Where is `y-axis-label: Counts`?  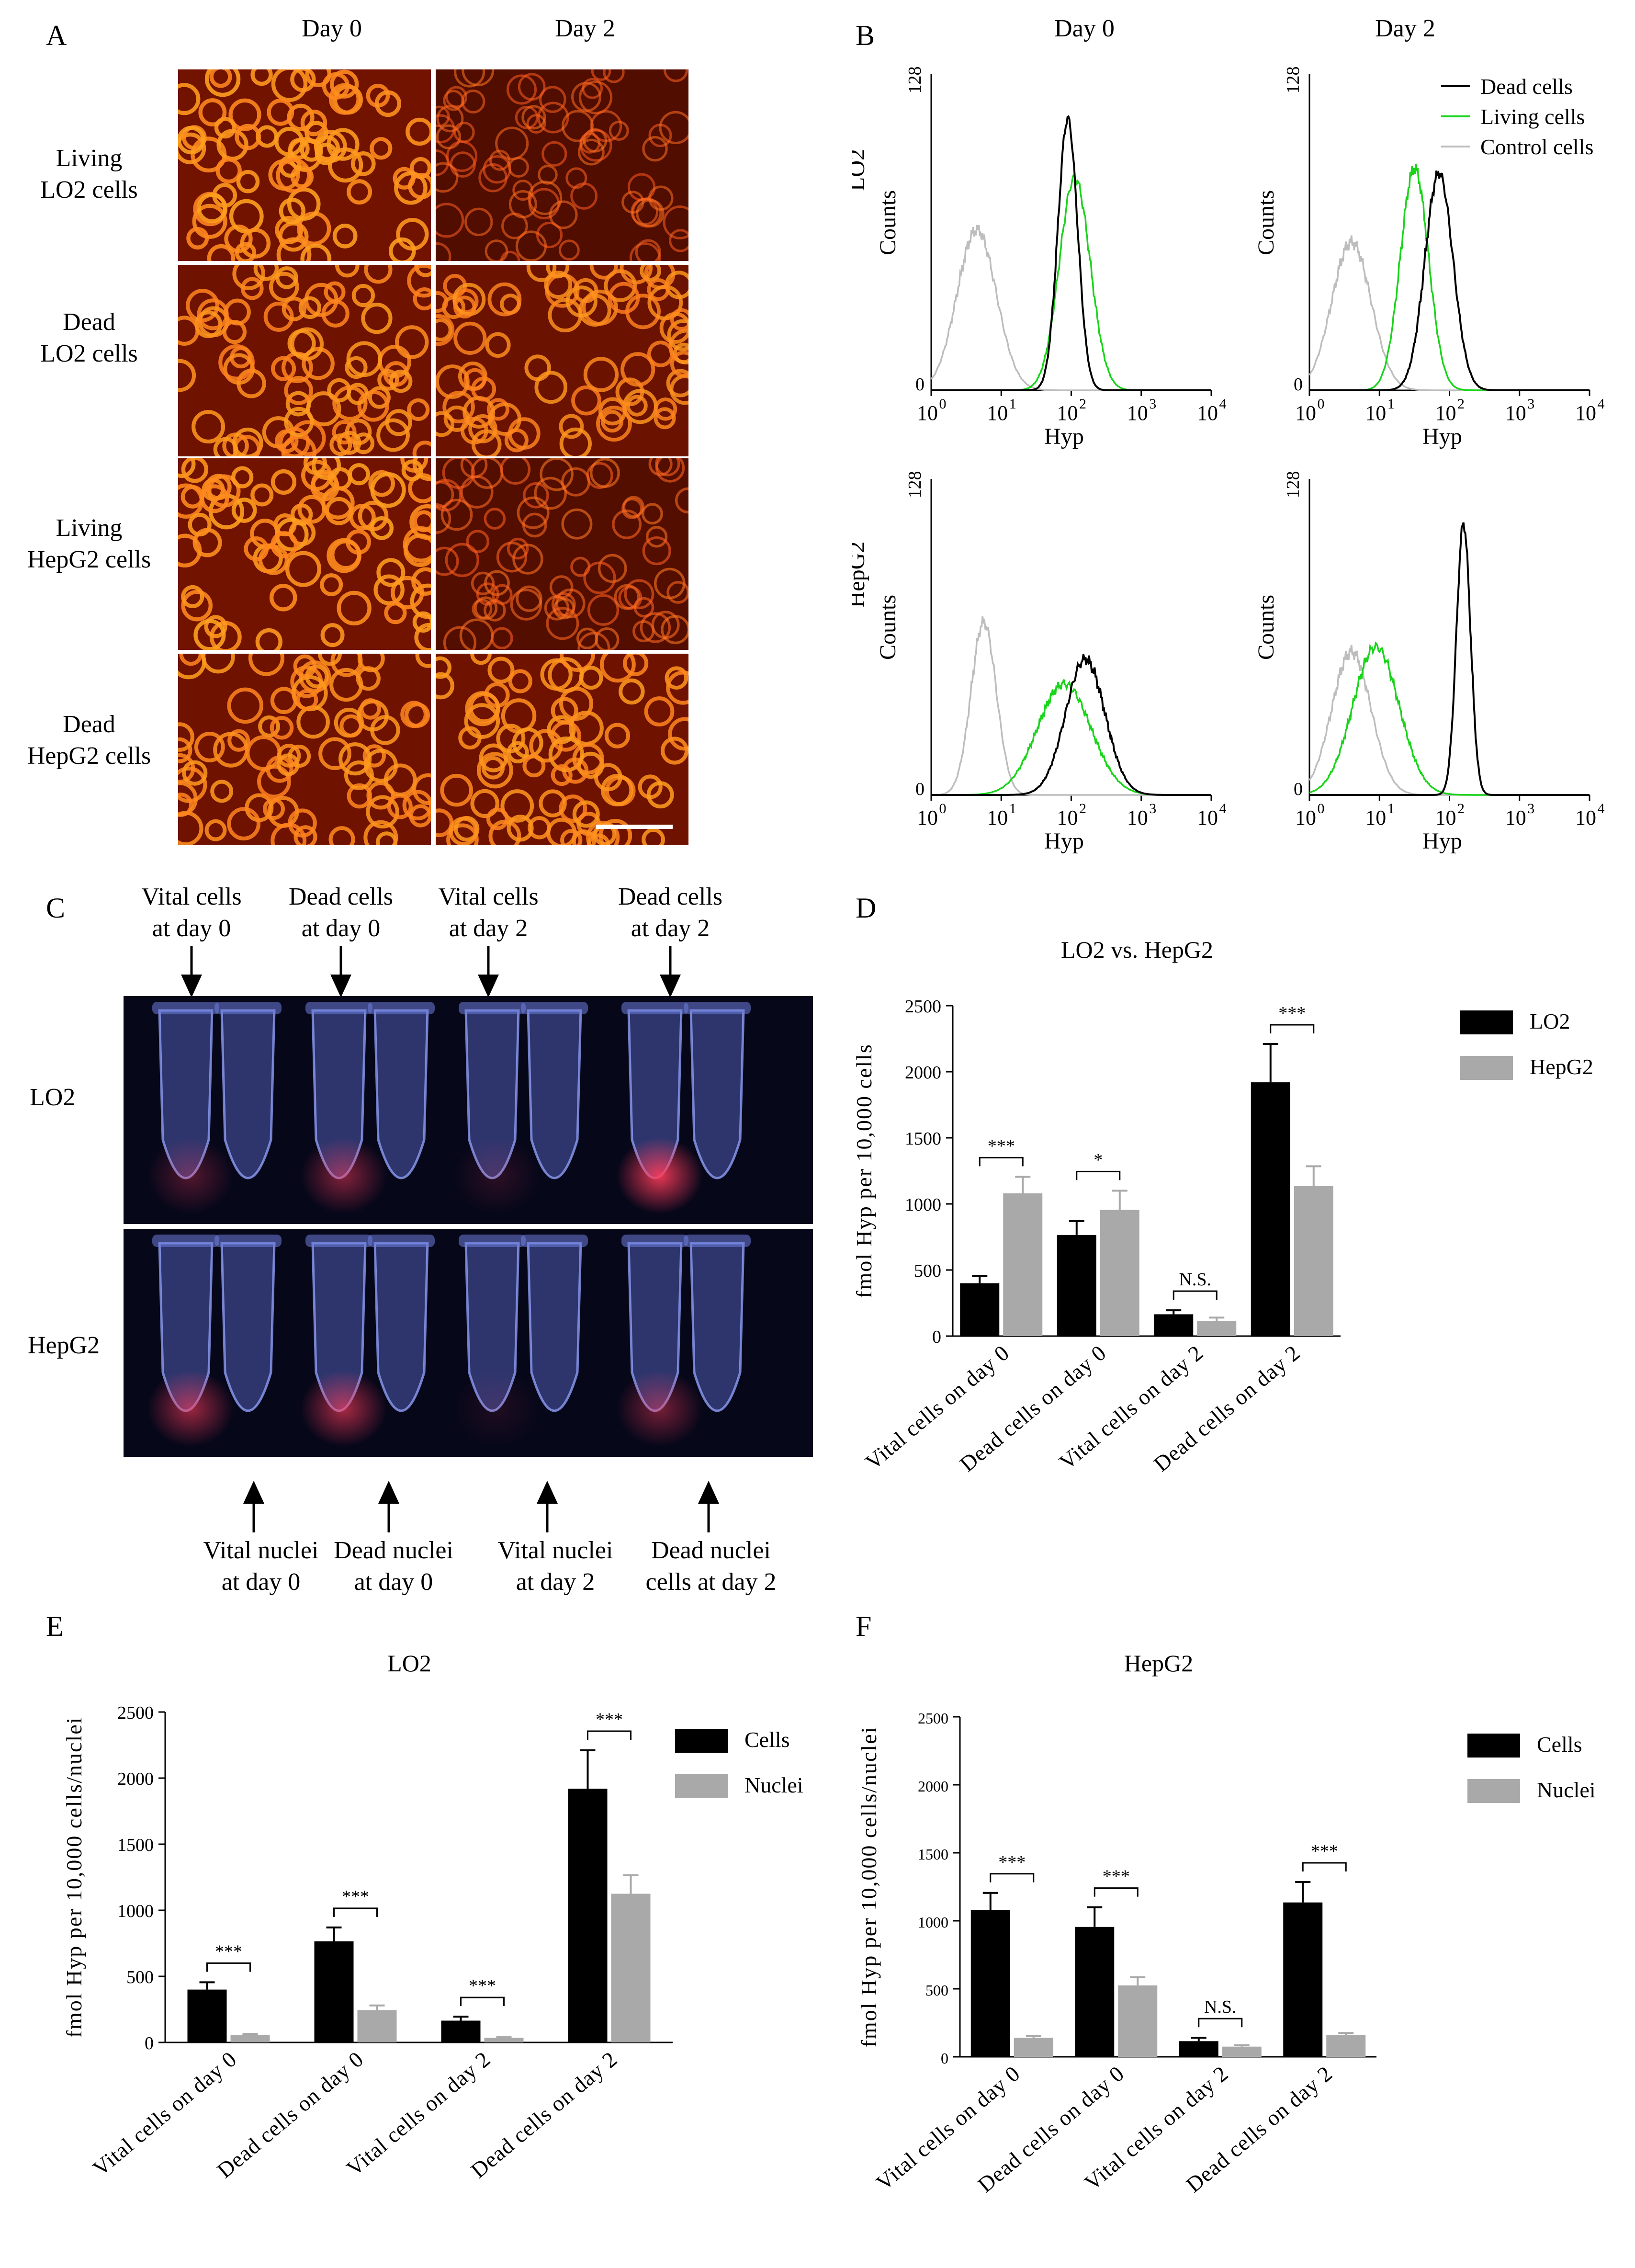
y-axis-label: Counts is located at coordinates (888, 222).